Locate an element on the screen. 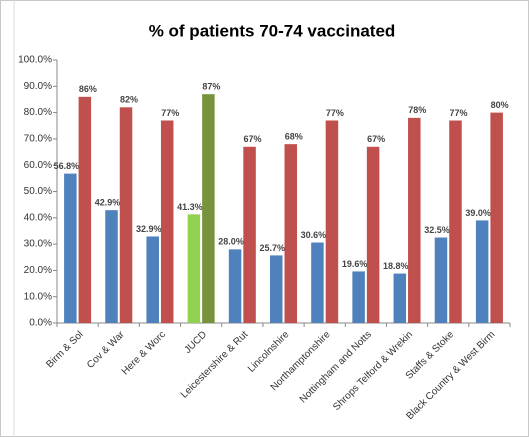 This screenshot has width=529, height=437. y-tick-label: 50.0% is located at coordinates (38, 191).